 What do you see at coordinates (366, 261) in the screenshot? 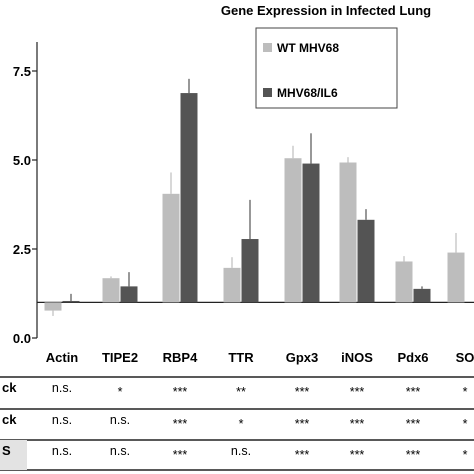
I see `bar-inos-s1` at bounding box center [366, 261].